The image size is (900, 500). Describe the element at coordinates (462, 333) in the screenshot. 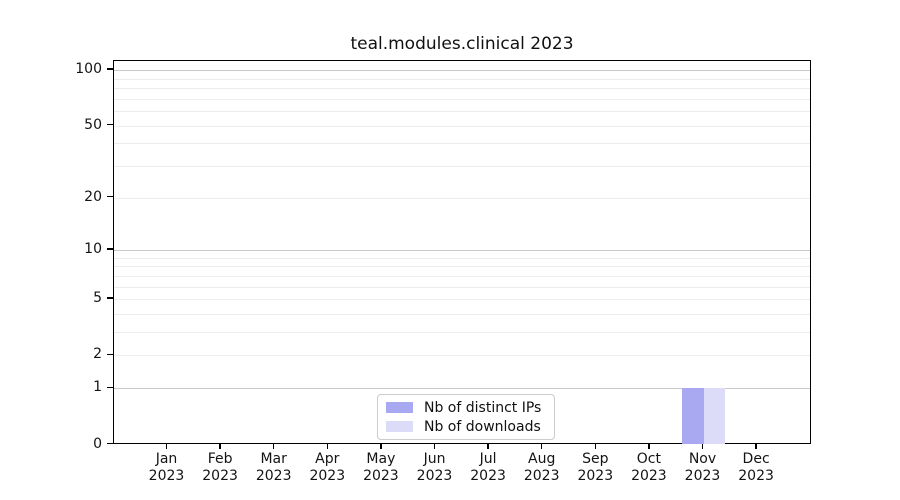

I see `minor-gridline-y3` at that location.